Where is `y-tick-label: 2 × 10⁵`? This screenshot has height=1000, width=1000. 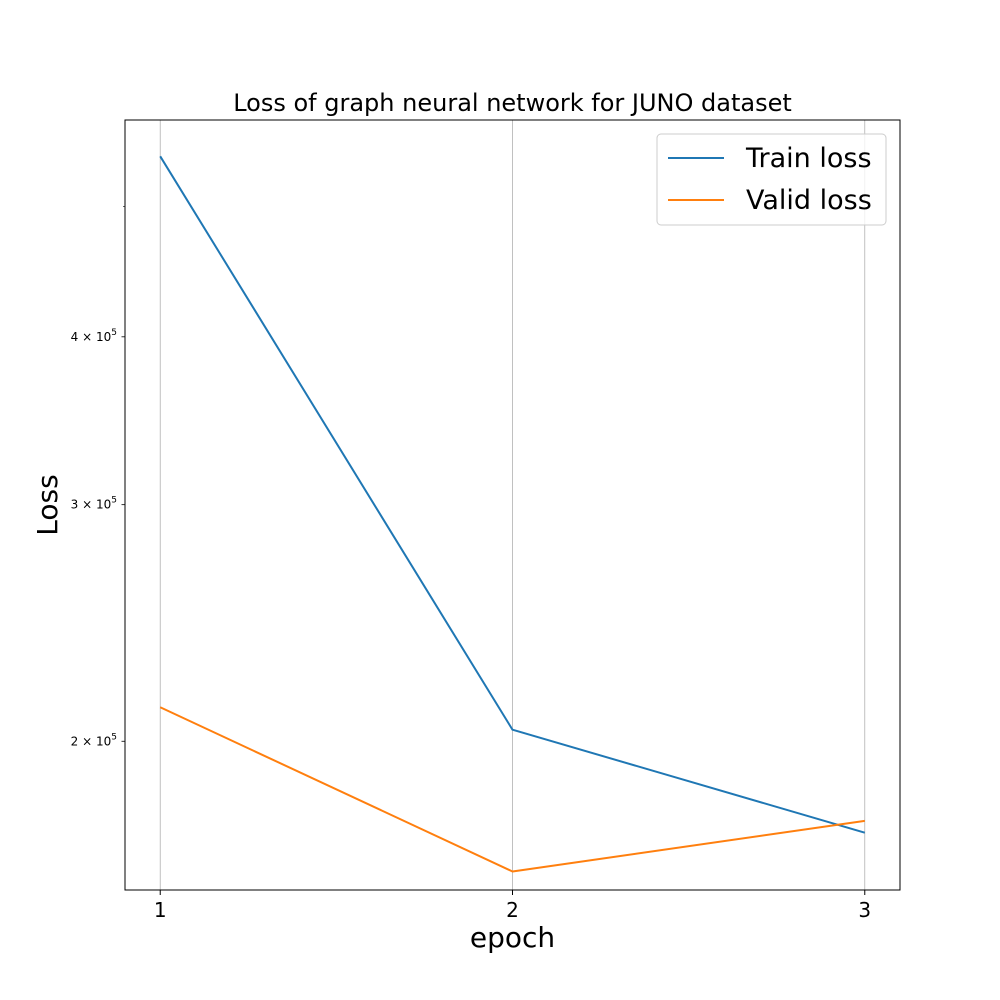
y-tick-label: 2 × 10⁵ is located at coordinates (94, 740).